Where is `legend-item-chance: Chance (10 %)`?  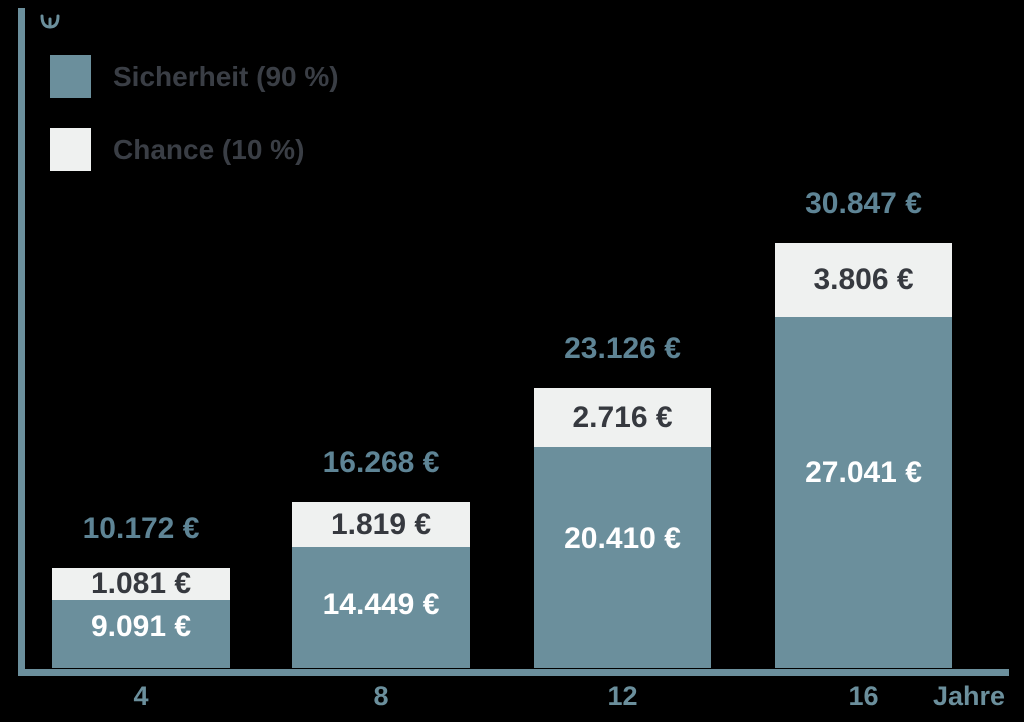
legend-item-chance: Chance (10 %) is located at coordinates (194, 149).